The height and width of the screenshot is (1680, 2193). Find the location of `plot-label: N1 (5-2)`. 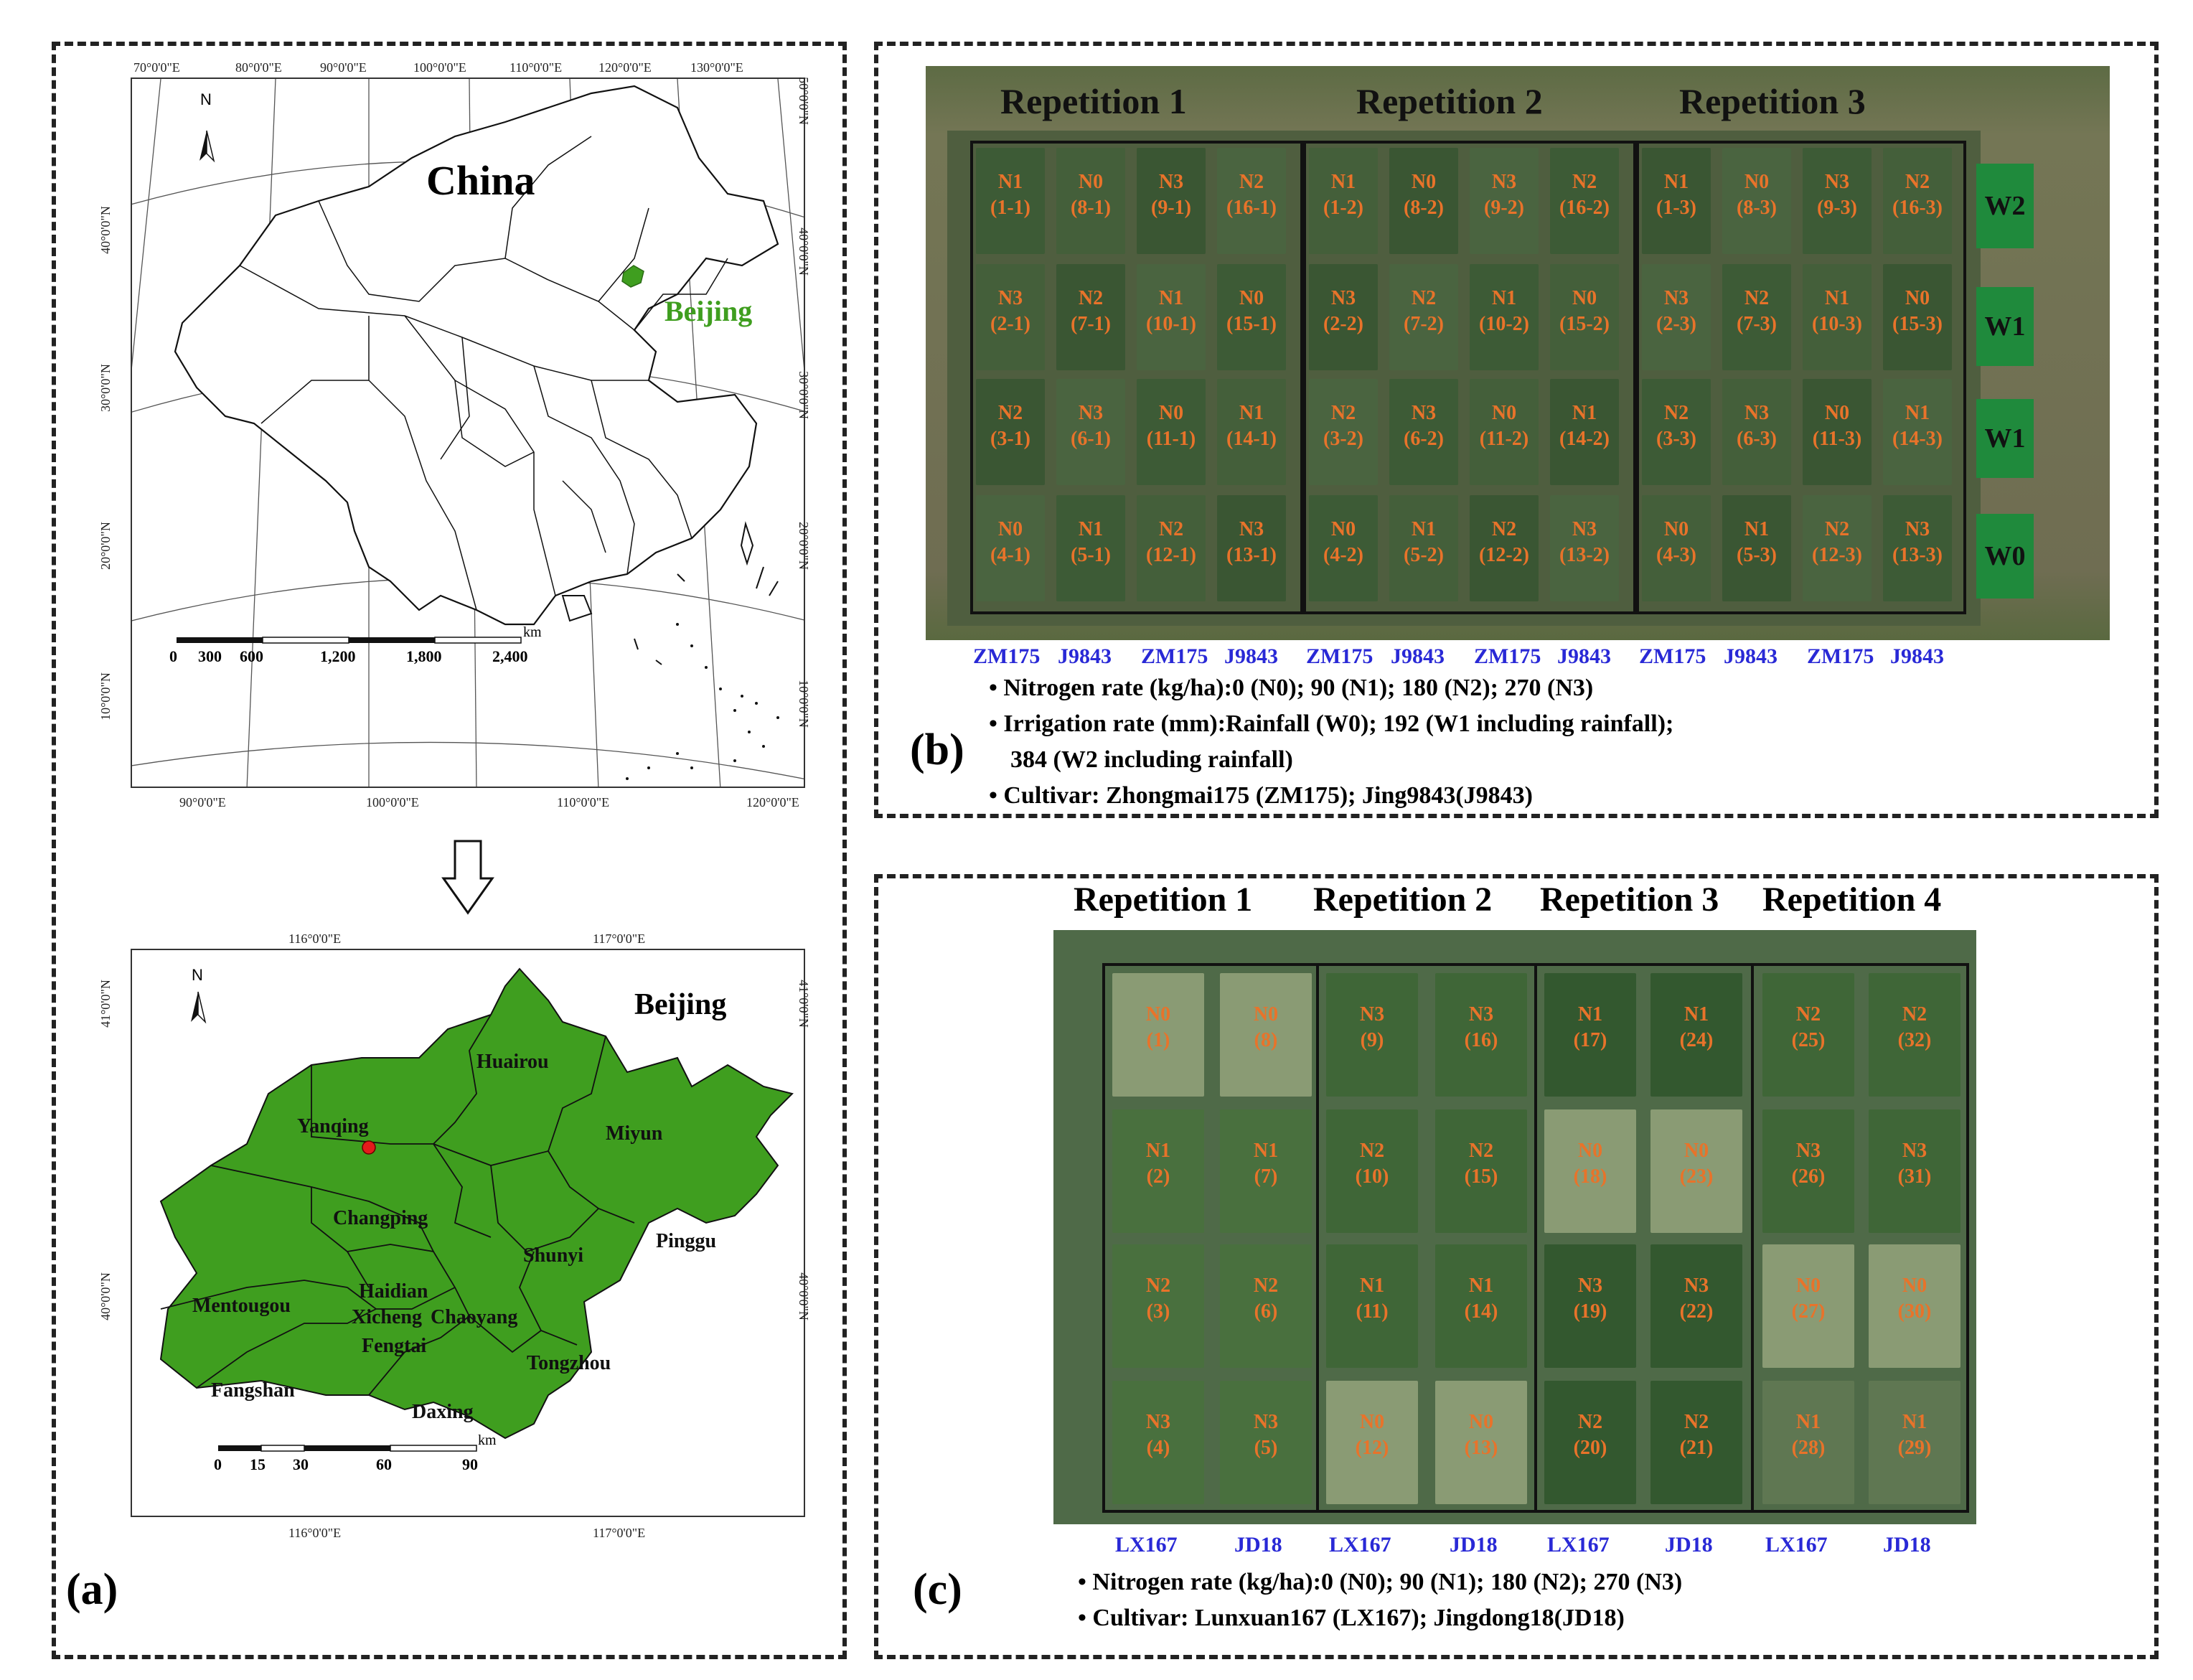

plot-label: N1 (5-2) is located at coordinates (1423, 542).